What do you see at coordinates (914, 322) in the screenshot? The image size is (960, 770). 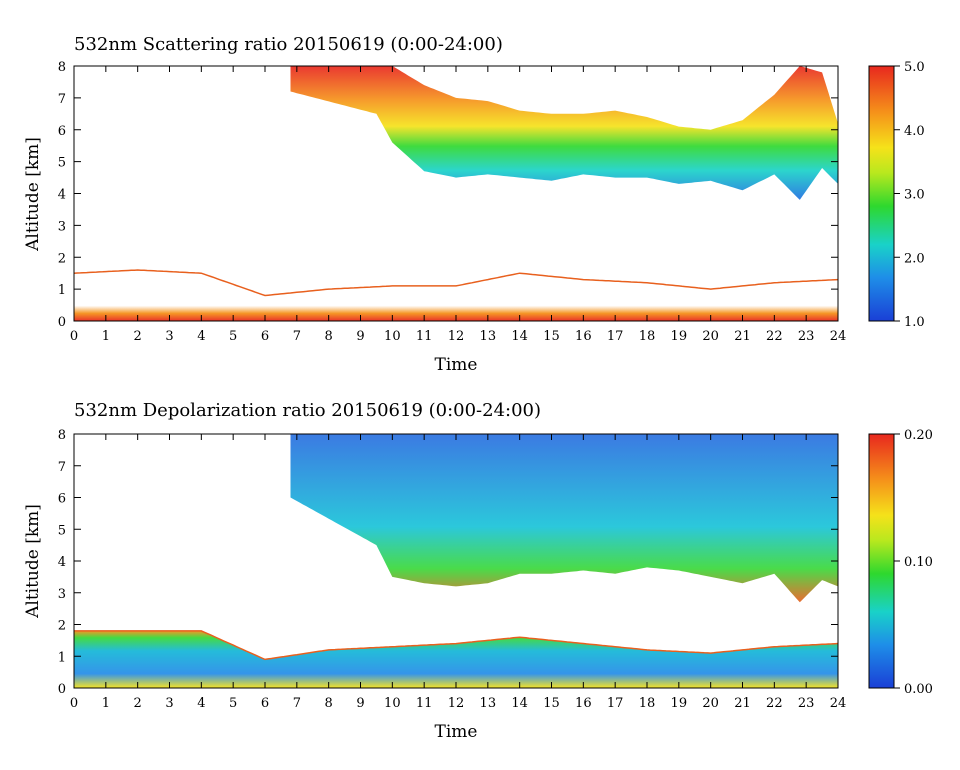 I see `colorbar-tick-label: 1.0` at bounding box center [914, 322].